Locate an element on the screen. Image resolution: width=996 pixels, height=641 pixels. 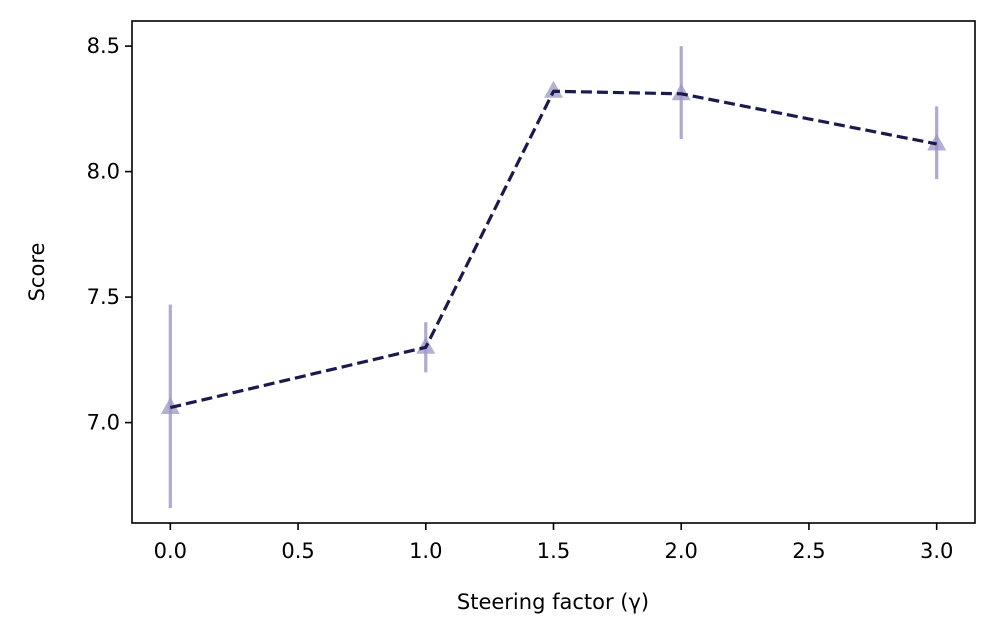
x-tick-label: 2.5 is located at coordinates (808, 551).